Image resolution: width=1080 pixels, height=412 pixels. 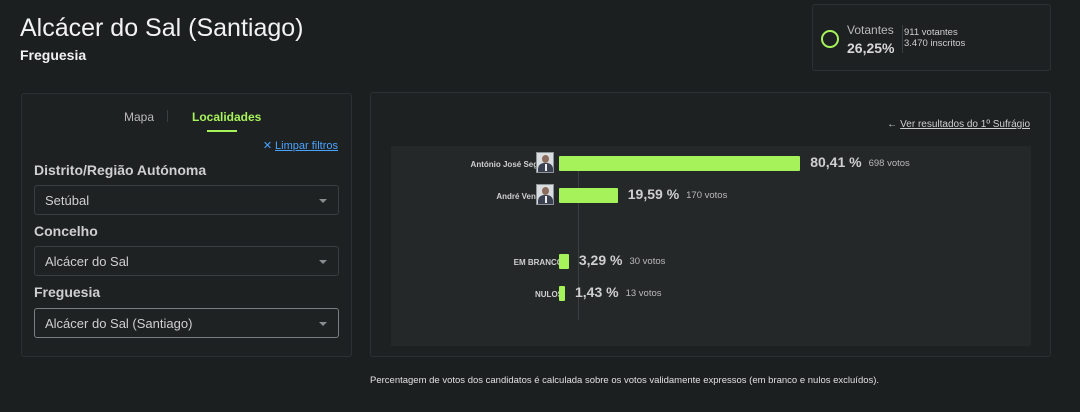 I want to click on clear-filters-link: ✕ Limpar filtros, so click(x=300, y=145).